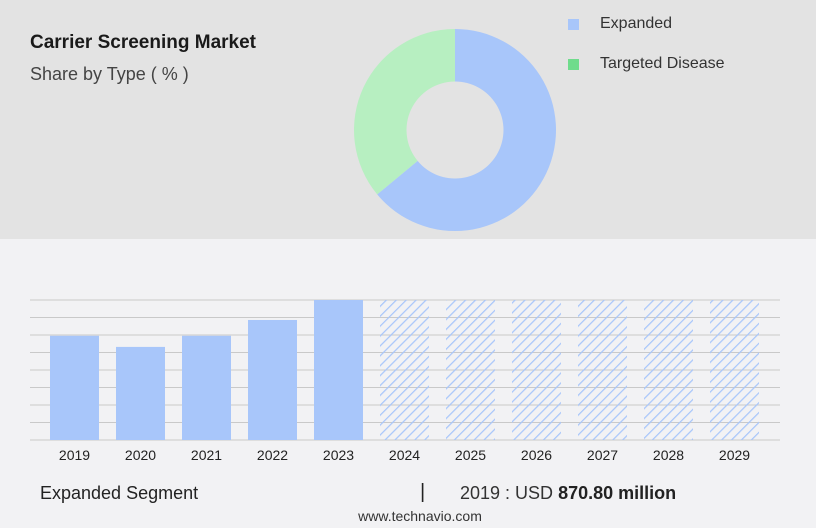 The height and width of the screenshot is (528, 816). I want to click on legend-item-targeted-disease: Targeted Disease, so click(646, 64).